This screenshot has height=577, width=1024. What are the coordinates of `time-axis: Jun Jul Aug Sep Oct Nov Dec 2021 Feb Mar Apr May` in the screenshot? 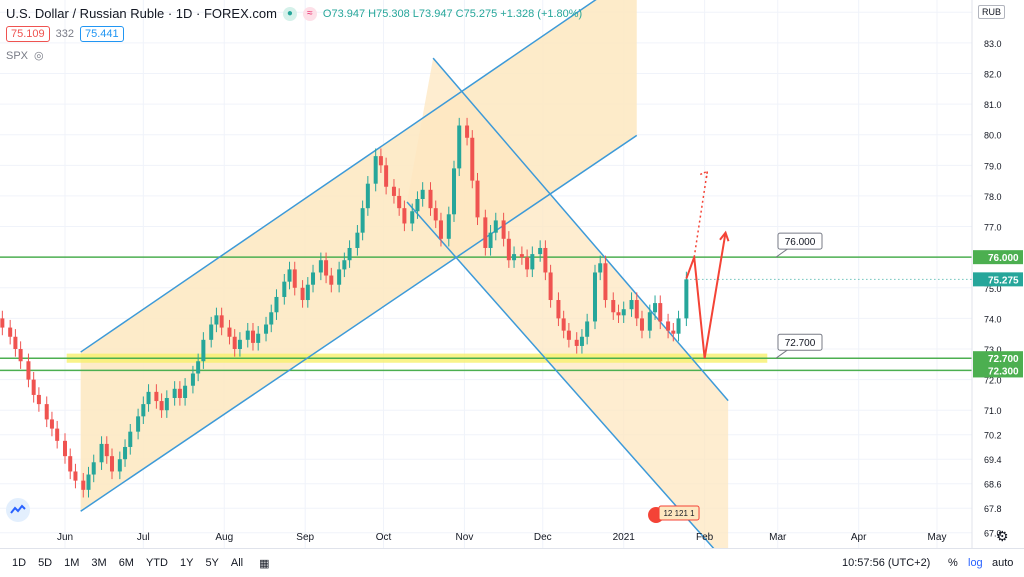 It's located at (502, 537).